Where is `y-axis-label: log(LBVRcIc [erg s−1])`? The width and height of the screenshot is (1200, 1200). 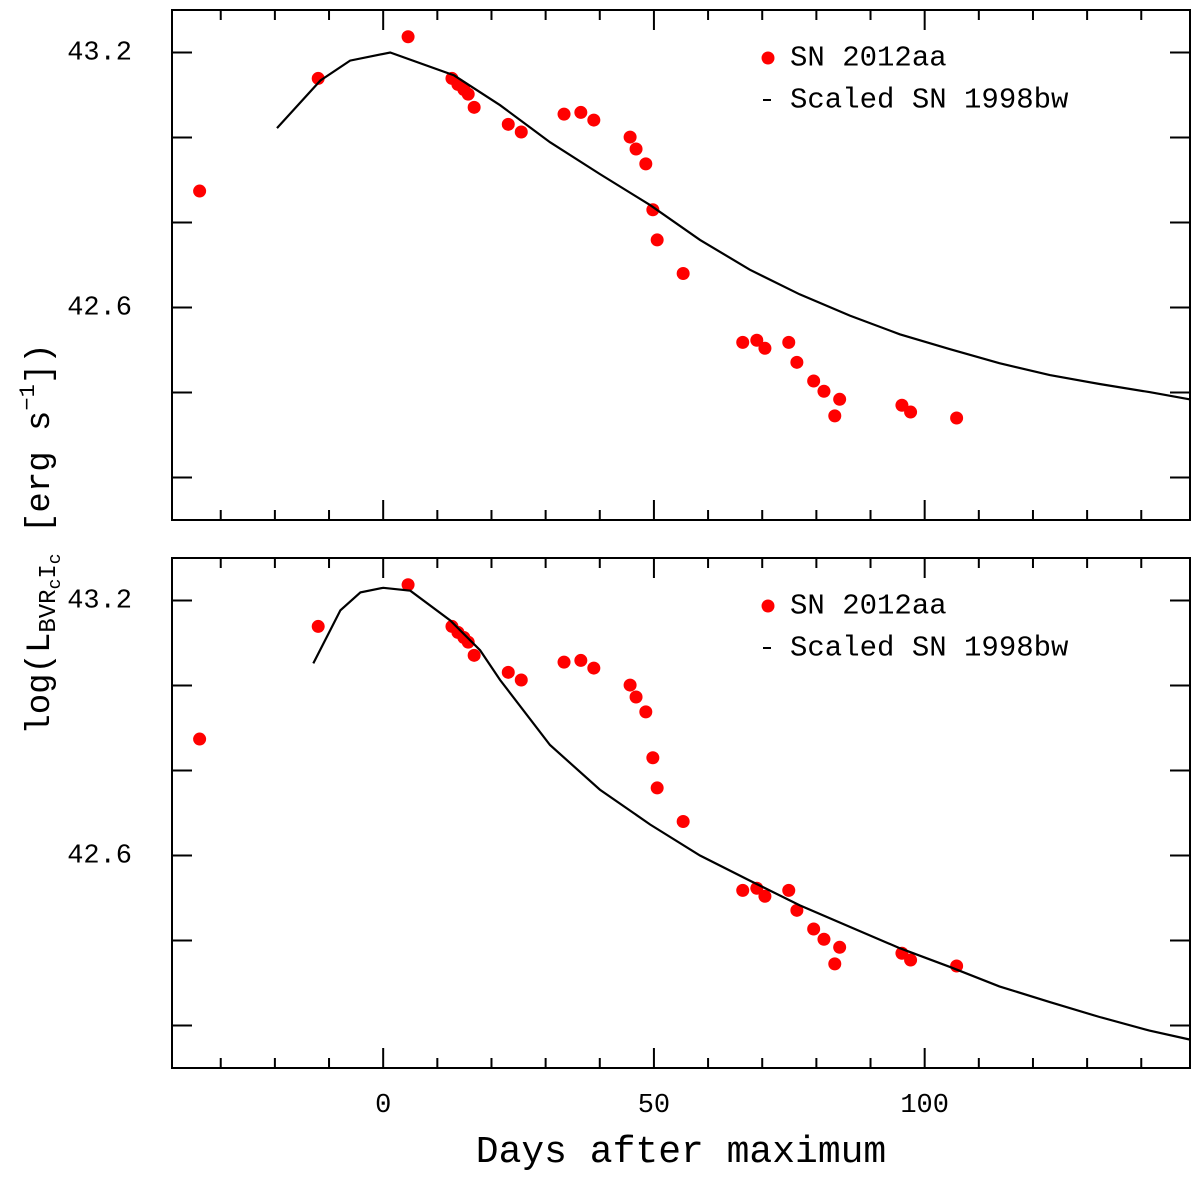
y-axis-label: log(LBVRcIc [erg s−1]) is located at coordinates (41, 538).